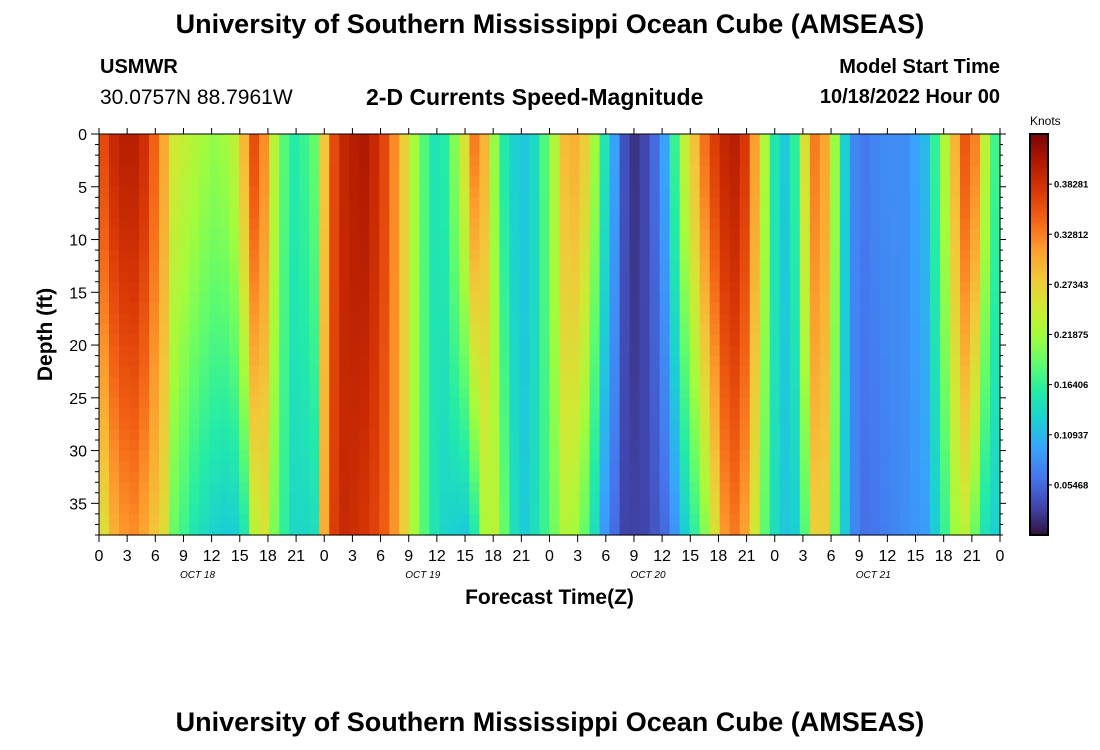  Describe the element at coordinates (690, 556) in the screenshot. I see `x-tick-label: 15` at that location.